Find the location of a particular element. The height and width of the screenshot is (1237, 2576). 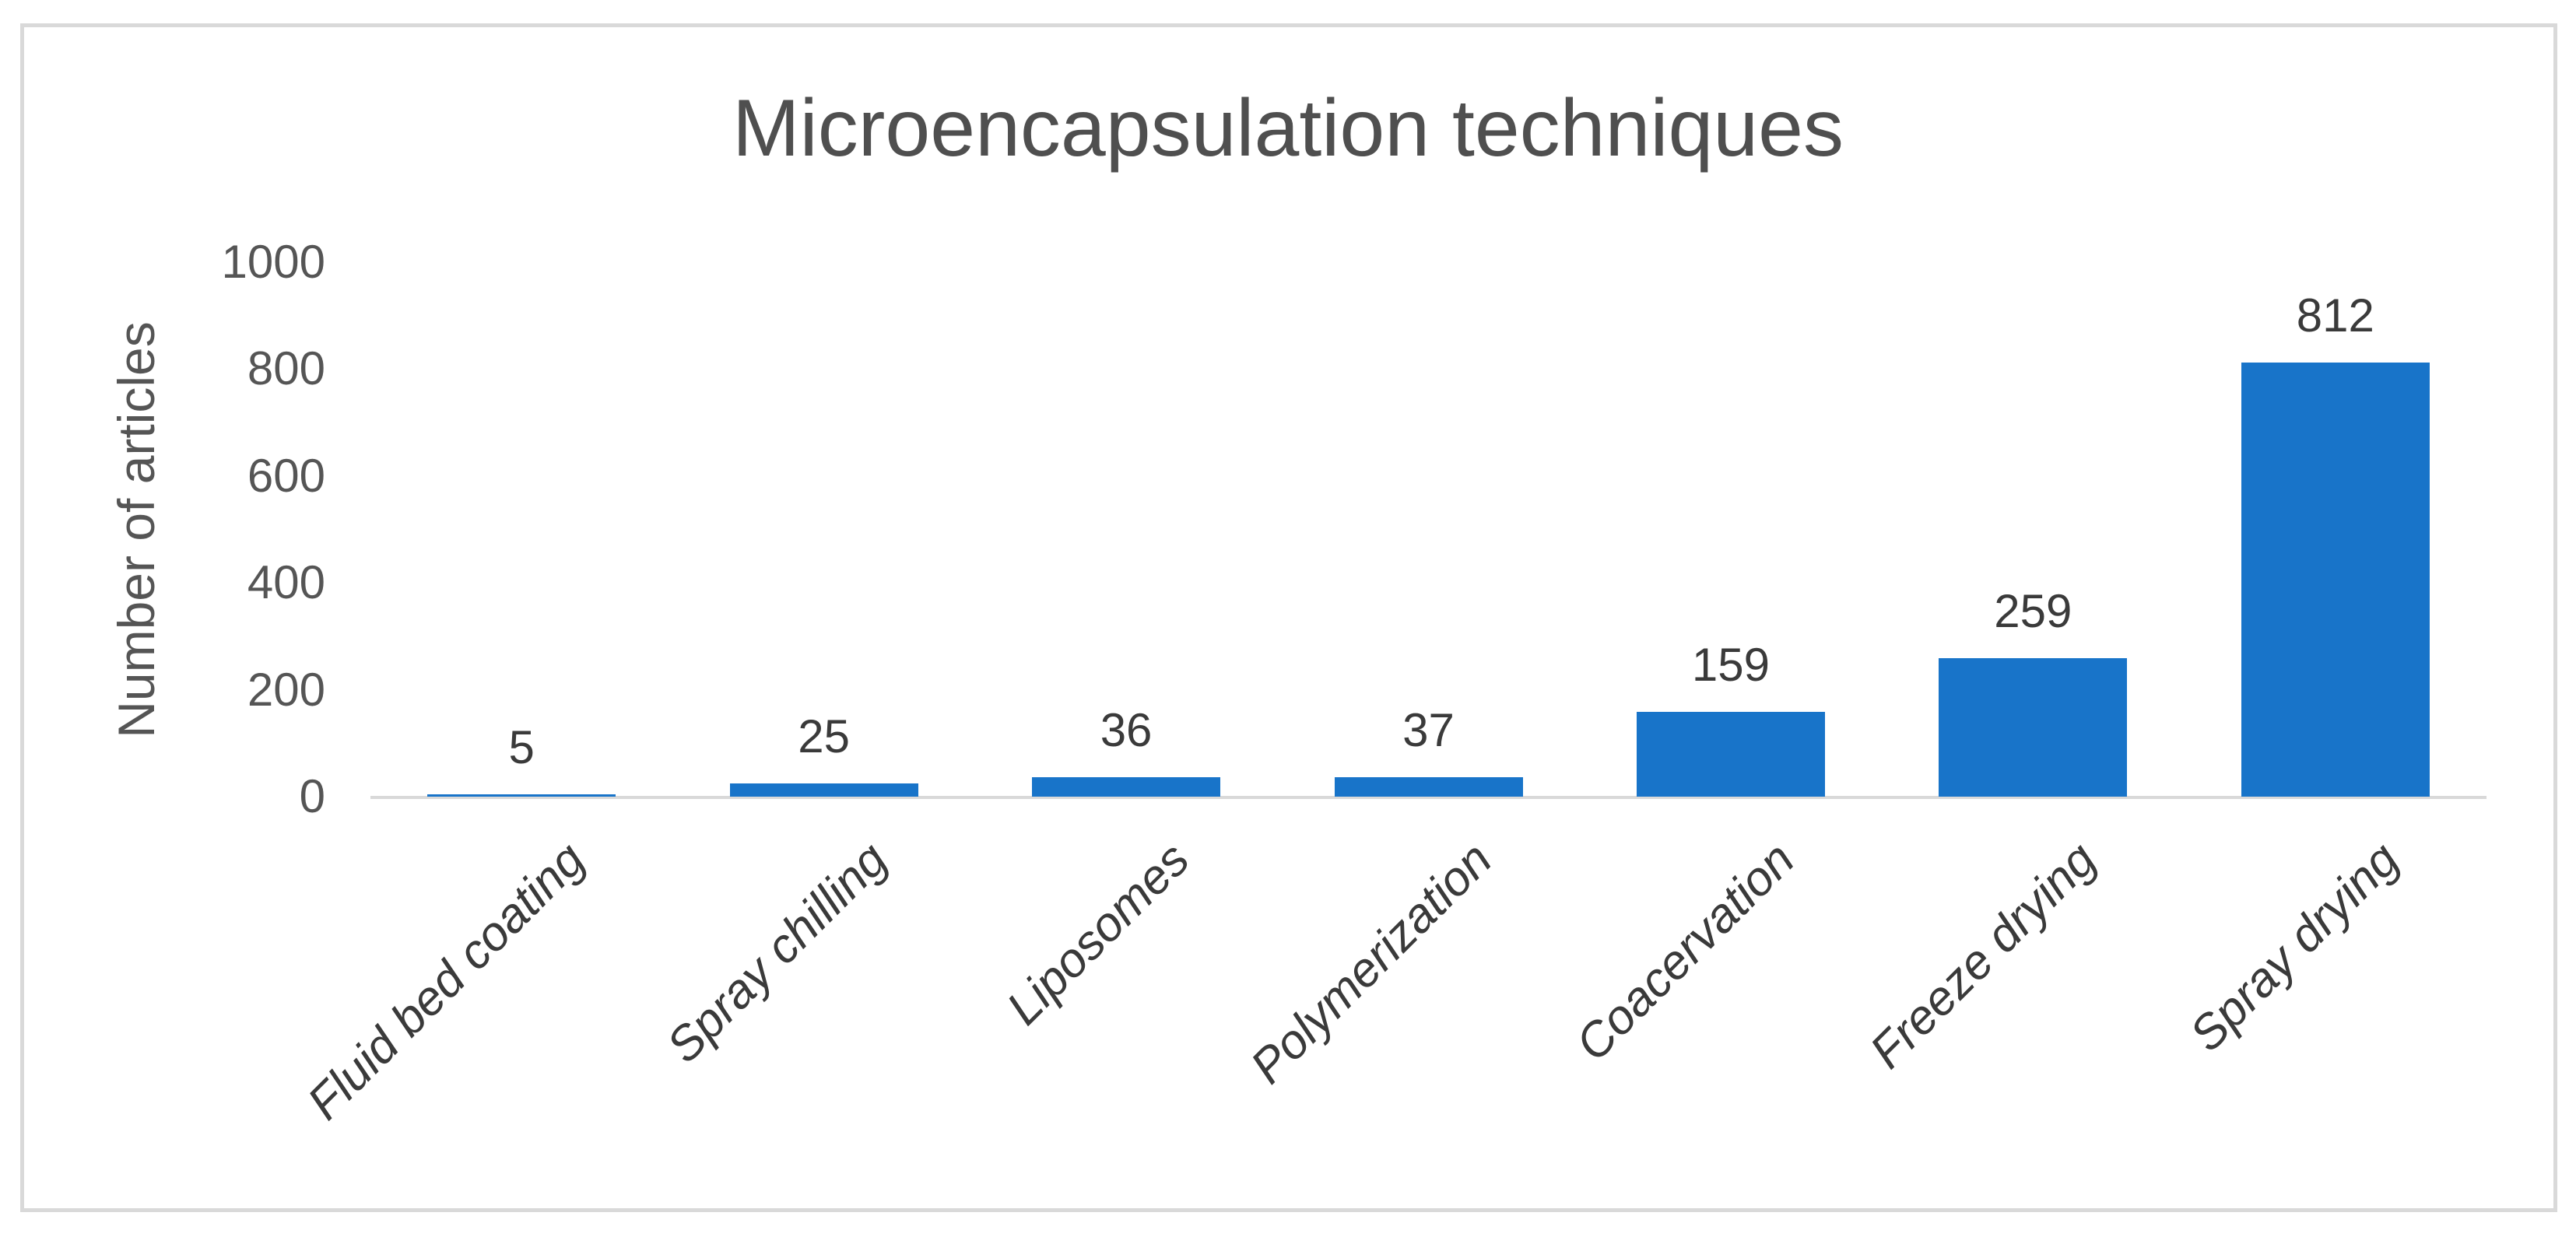

x-axis-line is located at coordinates (1429, 797).